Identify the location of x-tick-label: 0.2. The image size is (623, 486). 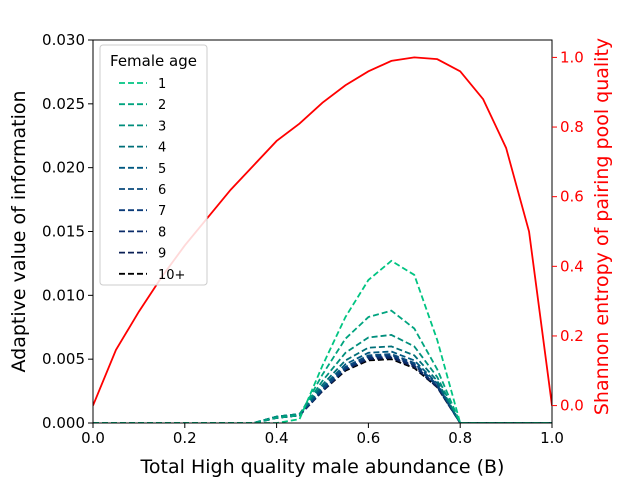
(185, 438).